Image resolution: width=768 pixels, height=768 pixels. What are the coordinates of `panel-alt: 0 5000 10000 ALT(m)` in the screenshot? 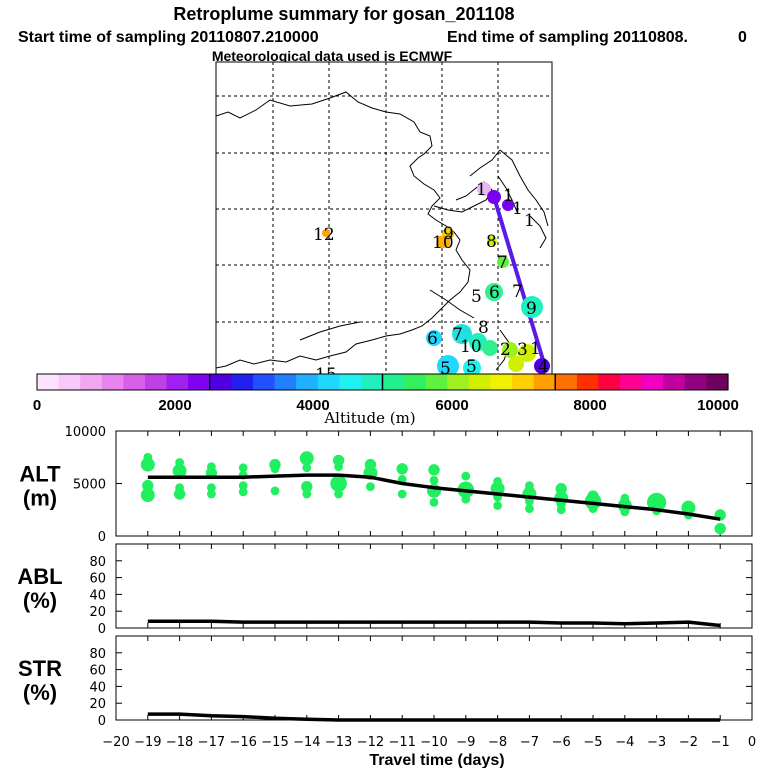 It's located at (386, 485).